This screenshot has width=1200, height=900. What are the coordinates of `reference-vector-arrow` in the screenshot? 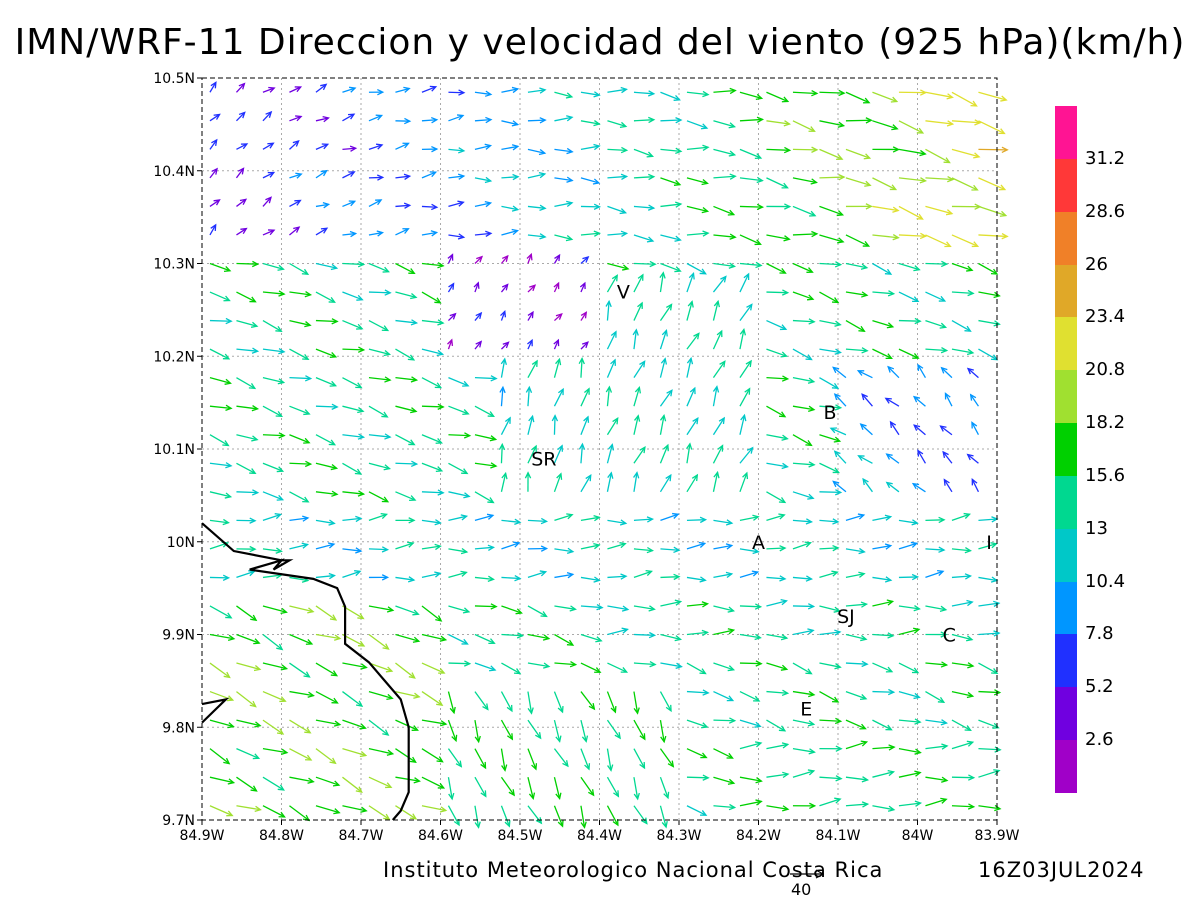 It's located at (807, 874).